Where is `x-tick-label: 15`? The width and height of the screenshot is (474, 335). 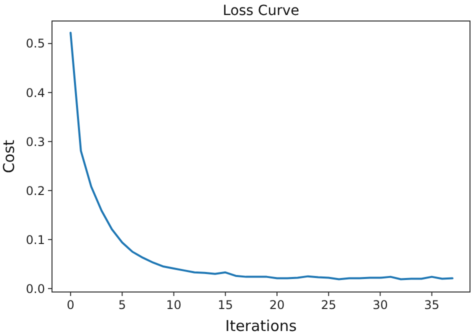 x-tick-label: 15 is located at coordinates (226, 305).